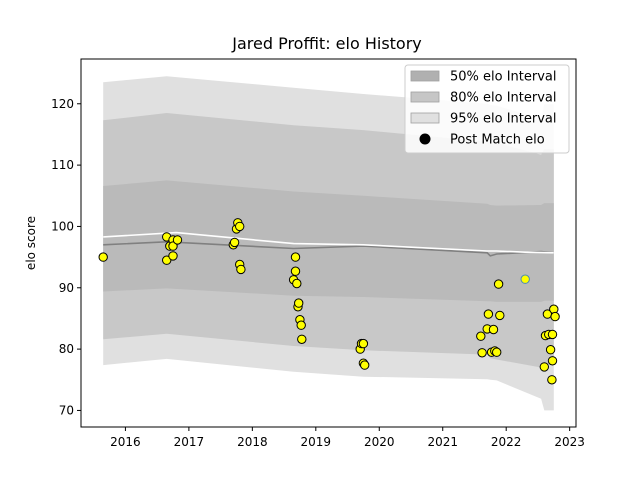  What do you see at coordinates (506, 442) in the screenshot?
I see `x-tick-label: 2022` at bounding box center [506, 442].